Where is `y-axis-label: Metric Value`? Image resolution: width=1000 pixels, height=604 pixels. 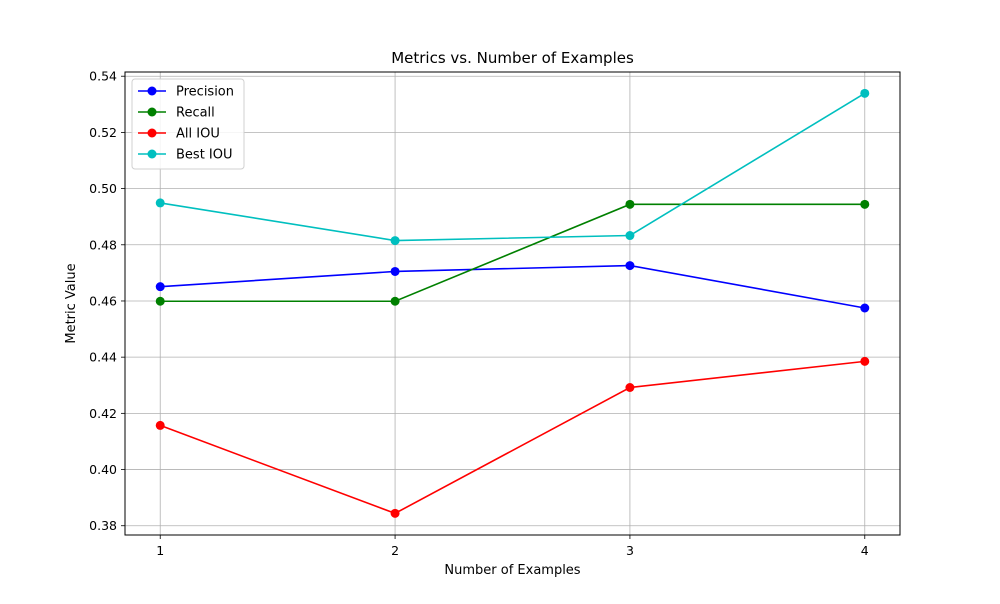 y-axis-label: Metric Value is located at coordinates (71, 303).